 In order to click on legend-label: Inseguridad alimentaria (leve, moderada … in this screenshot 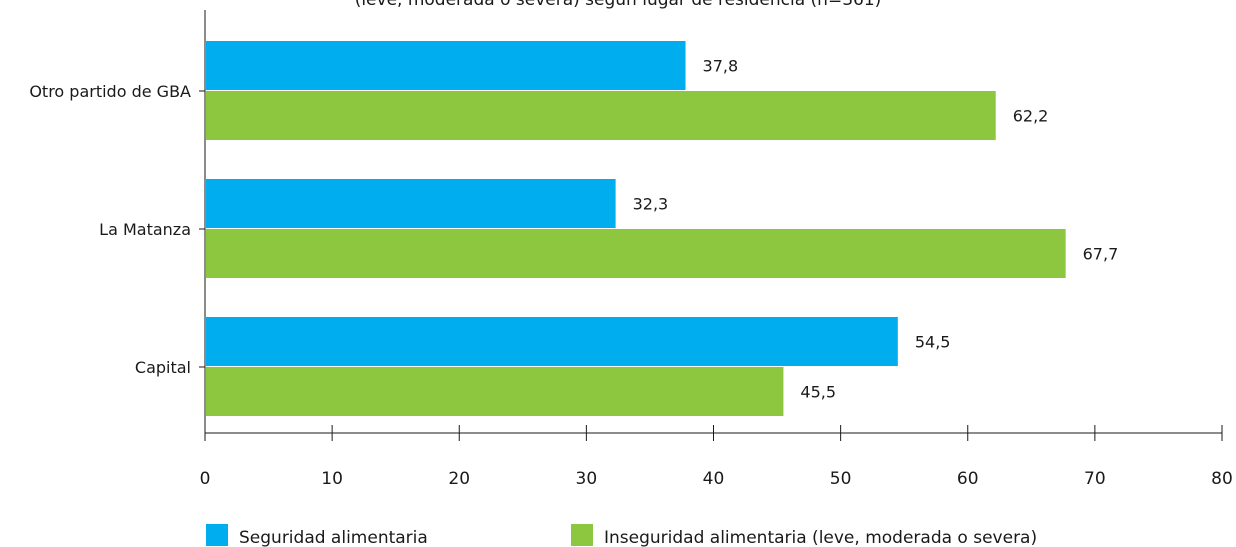, I will do `click(820, 537)`.